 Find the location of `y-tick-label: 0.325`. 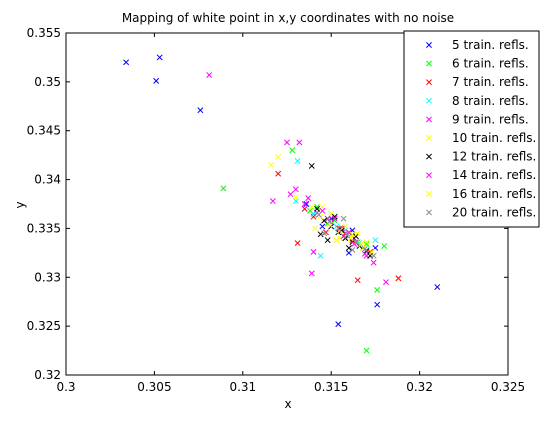

y-tick-label: 0.325 is located at coordinates (44, 326).